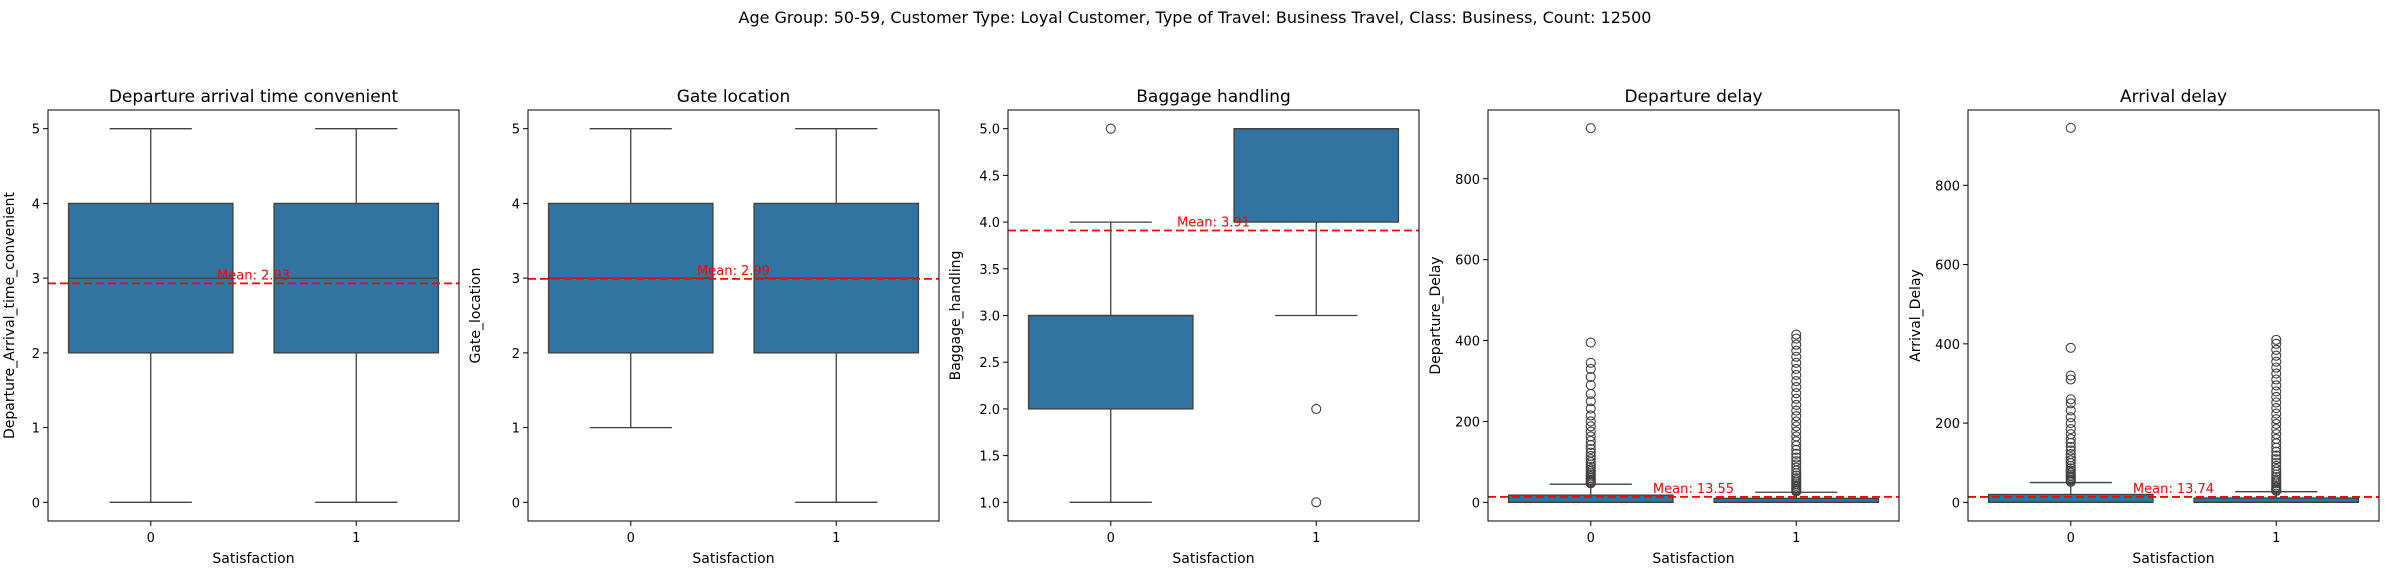 This screenshot has height=576, width=2390. I want to click on subplot-title: Arrival delay, so click(2173, 97).